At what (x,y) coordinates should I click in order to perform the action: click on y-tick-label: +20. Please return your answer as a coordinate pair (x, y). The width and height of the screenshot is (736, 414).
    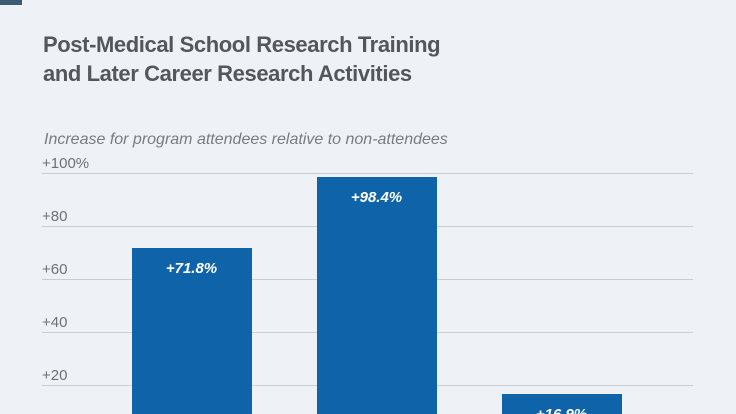
    Looking at the image, I should click on (55, 376).